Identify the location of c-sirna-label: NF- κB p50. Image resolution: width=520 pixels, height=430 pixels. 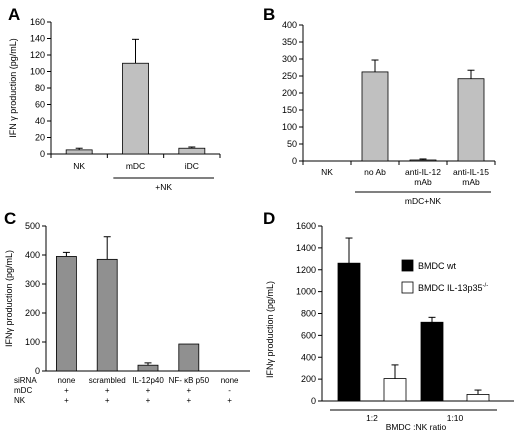
(189, 380).